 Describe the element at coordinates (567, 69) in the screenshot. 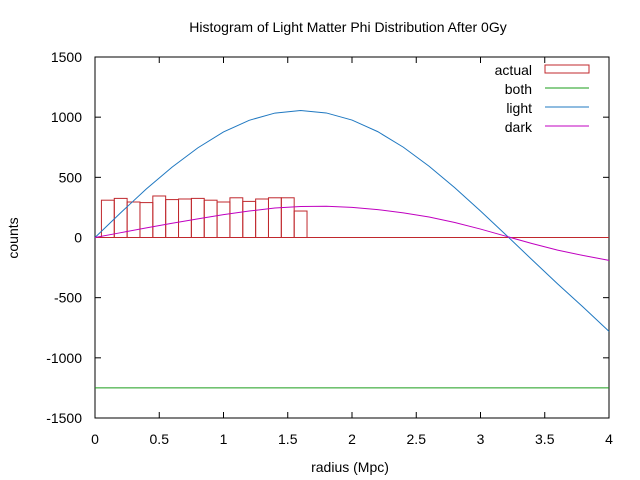

I see `legend-swatch-actual` at that location.